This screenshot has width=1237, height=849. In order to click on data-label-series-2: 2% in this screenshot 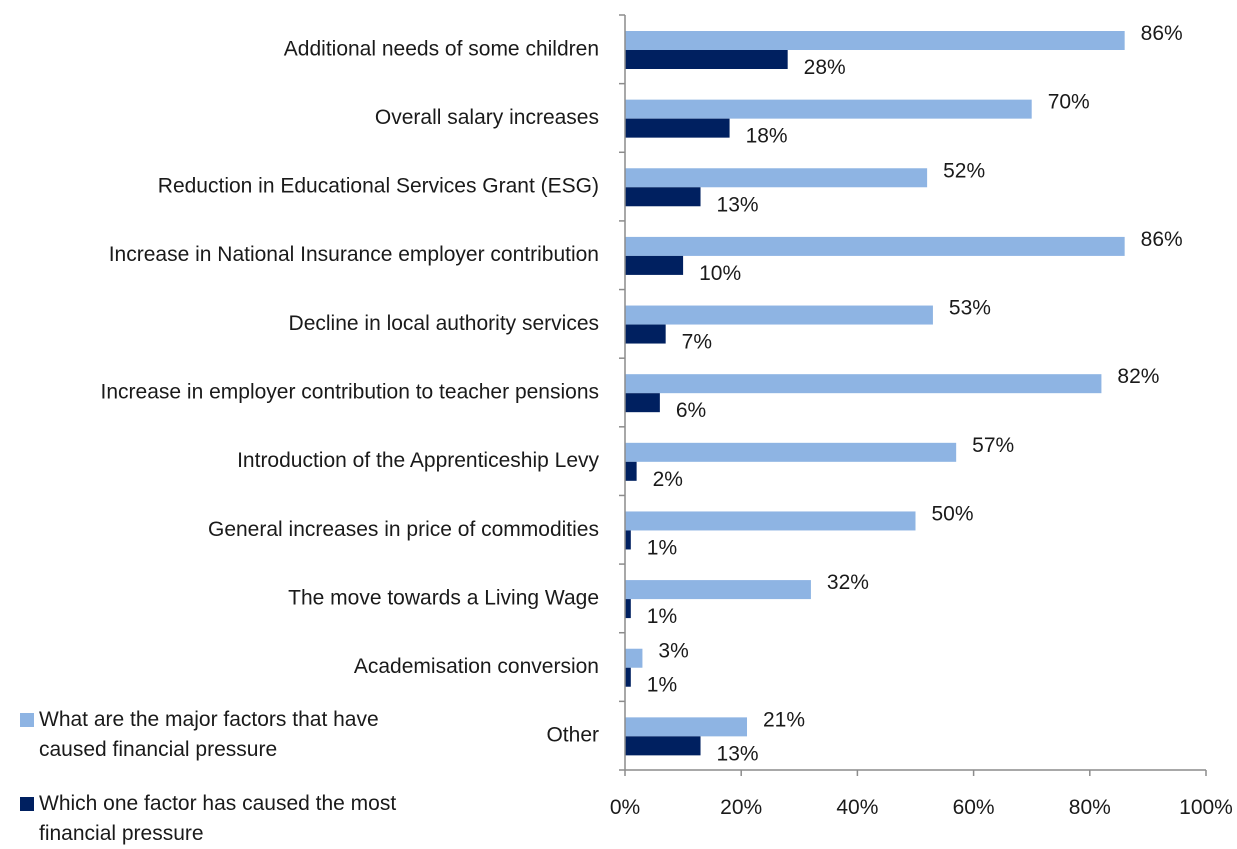, I will do `click(668, 479)`.